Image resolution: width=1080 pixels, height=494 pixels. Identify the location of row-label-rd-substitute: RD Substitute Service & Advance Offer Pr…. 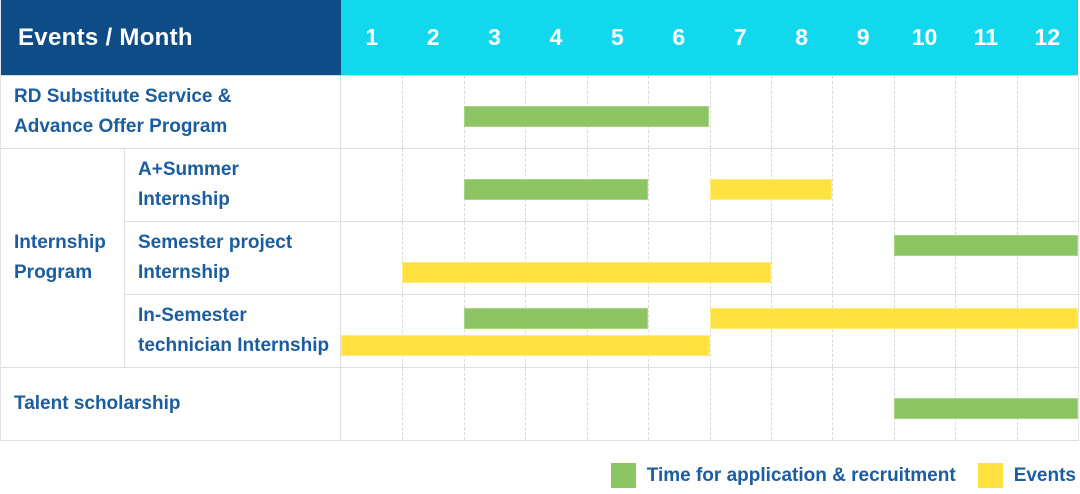
(171, 112).